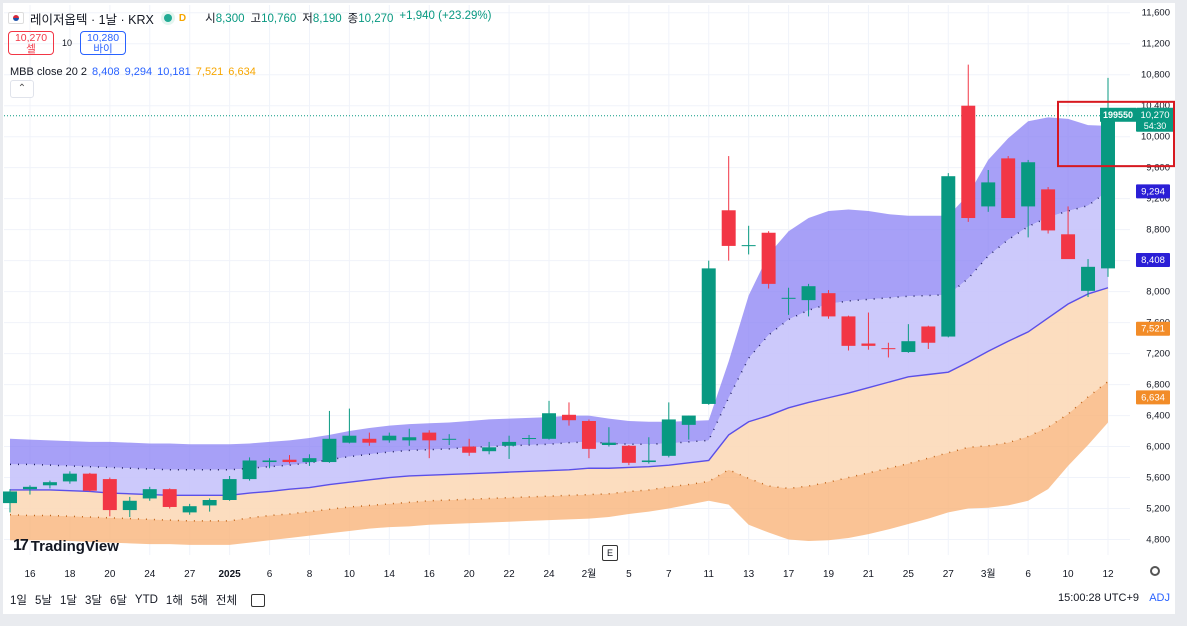 This screenshot has width=1187, height=626. Describe the element at coordinates (68, 601) in the screenshot. I see `range-1m: 1달` at that location.